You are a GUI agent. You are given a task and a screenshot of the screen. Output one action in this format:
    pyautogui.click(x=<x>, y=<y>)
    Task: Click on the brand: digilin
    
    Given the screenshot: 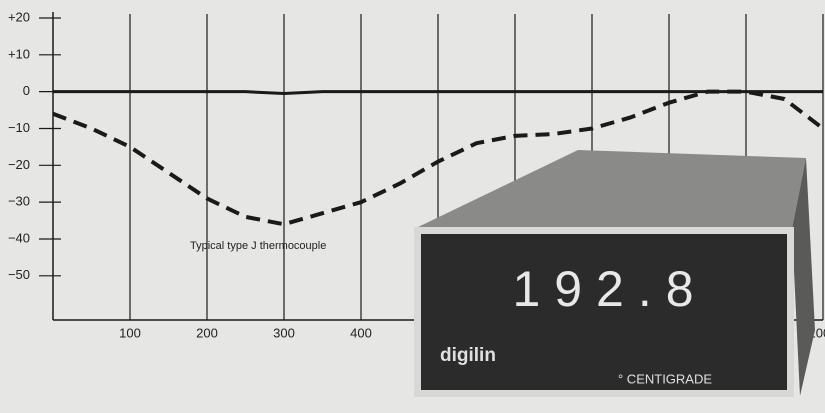 What is the action you would take?
    pyautogui.click(x=468, y=355)
    